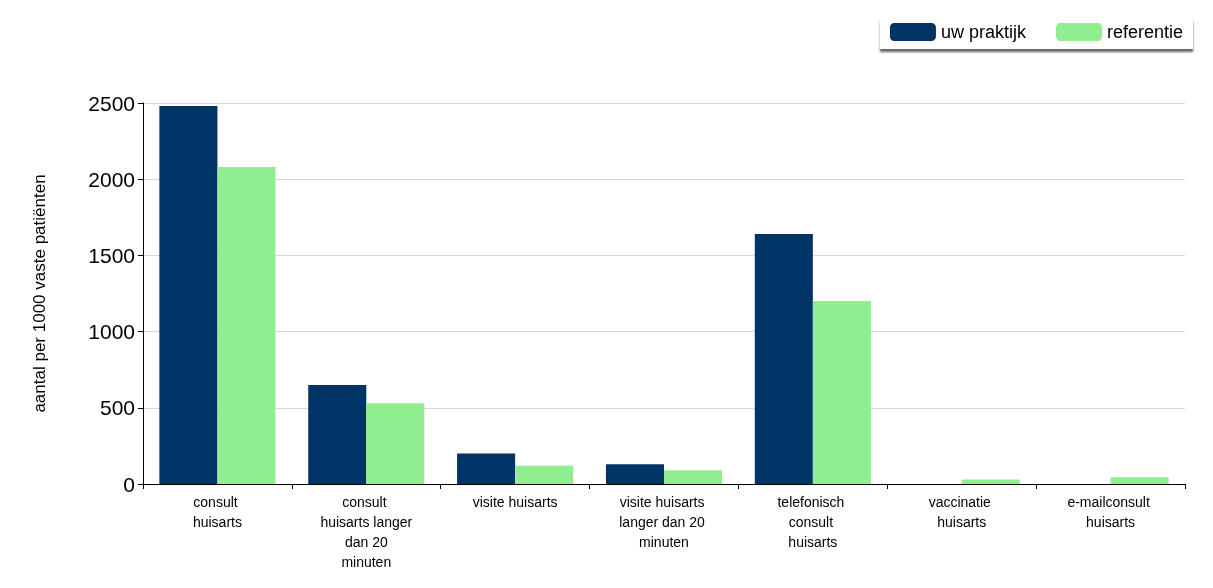 The image size is (1213, 588). Describe the element at coordinates (111, 103) in the screenshot. I see `y-tick-label: 2500` at that location.